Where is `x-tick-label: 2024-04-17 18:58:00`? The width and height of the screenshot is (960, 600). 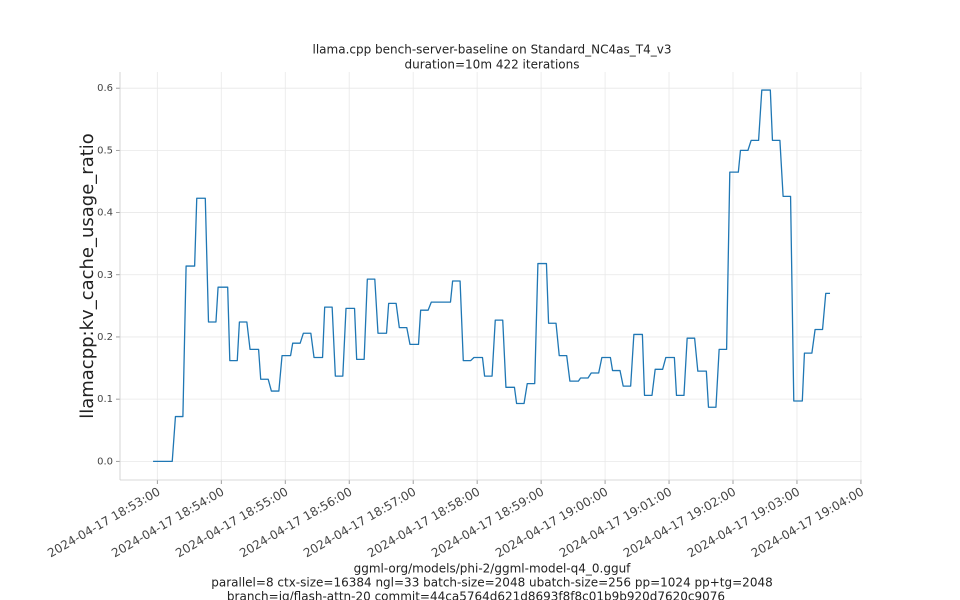
x-tick-label: 2024-04-17 18:58:00 is located at coordinates (423, 523).